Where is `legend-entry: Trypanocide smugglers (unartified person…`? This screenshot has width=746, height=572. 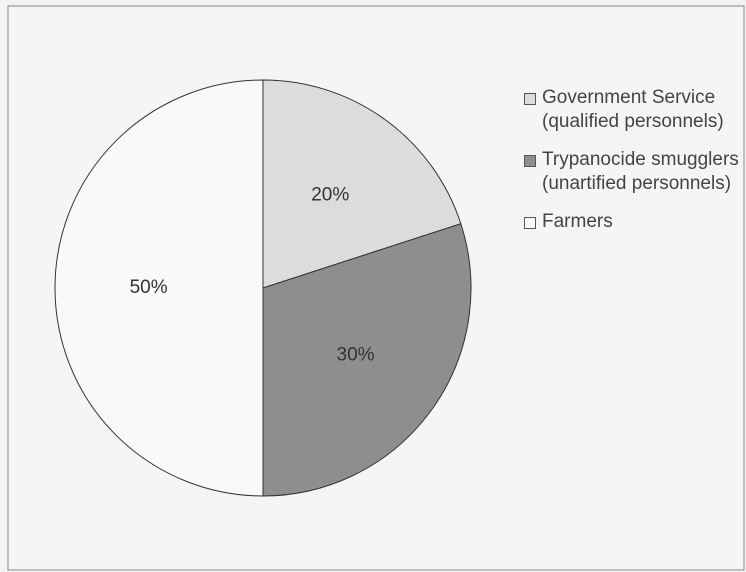 legend-entry: Trypanocide smugglers (unartified person… is located at coordinates (631, 172).